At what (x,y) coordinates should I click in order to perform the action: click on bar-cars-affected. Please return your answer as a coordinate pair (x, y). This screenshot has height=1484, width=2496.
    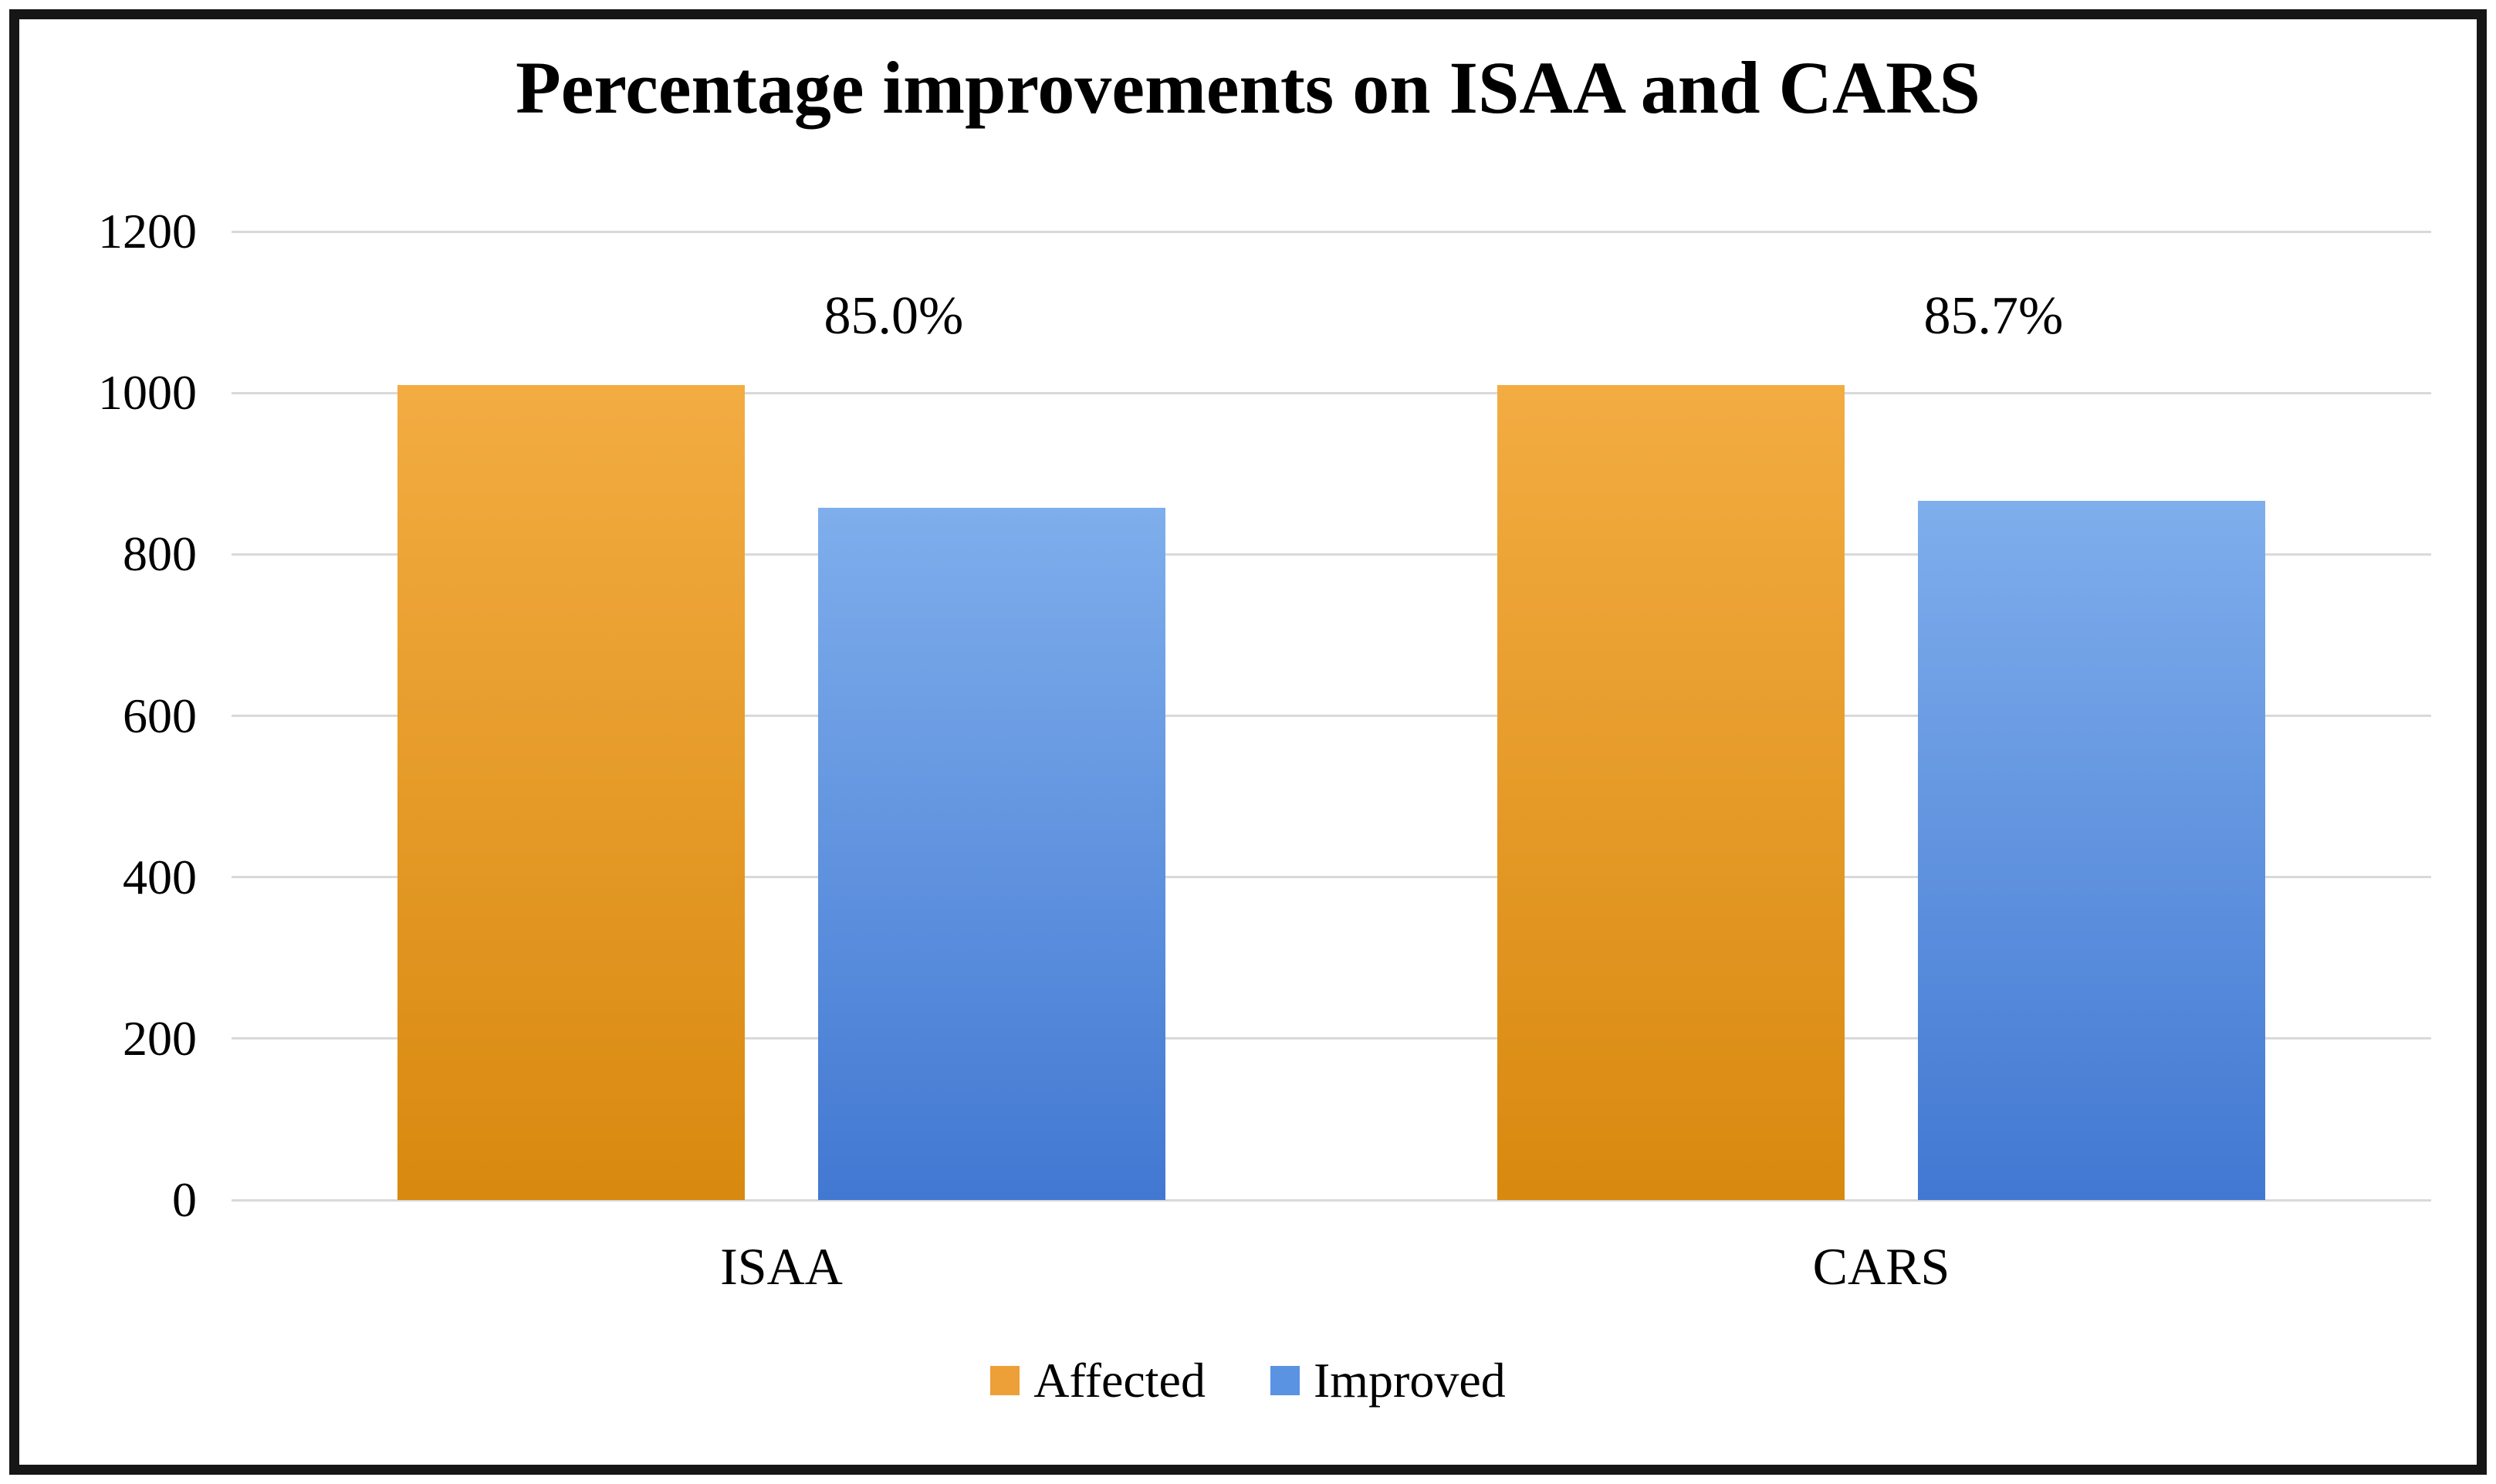
    Looking at the image, I should click on (1671, 792).